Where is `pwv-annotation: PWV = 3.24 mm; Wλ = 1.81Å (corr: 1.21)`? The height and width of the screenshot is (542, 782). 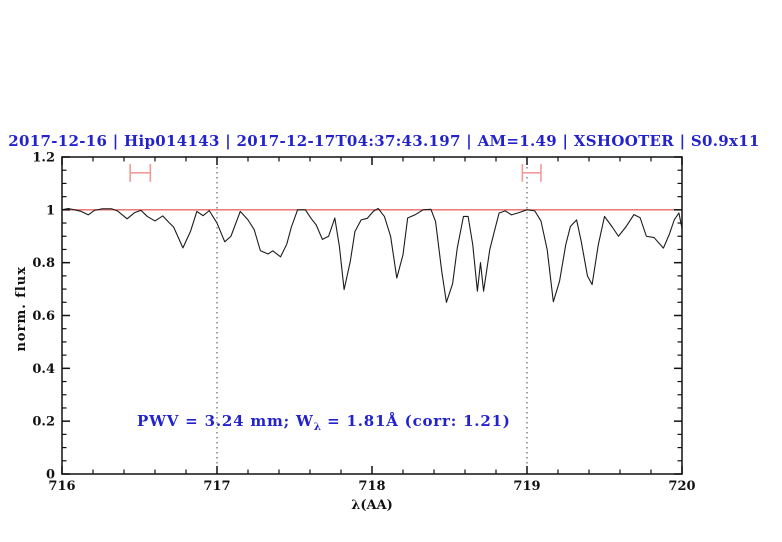 pwv-annotation: PWV = 3.24 mm; Wλ = 1.81Å (corr: 1.21) is located at coordinates (324, 422).